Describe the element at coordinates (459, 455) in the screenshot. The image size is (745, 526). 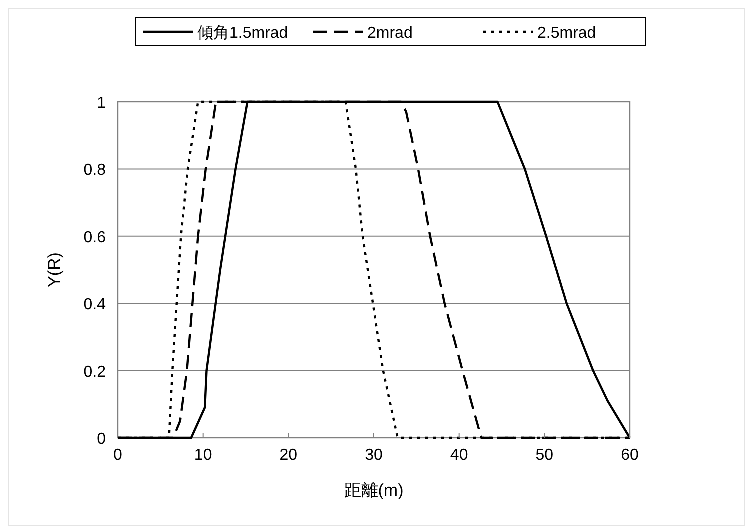
I see `x-tick-label: 40` at that location.